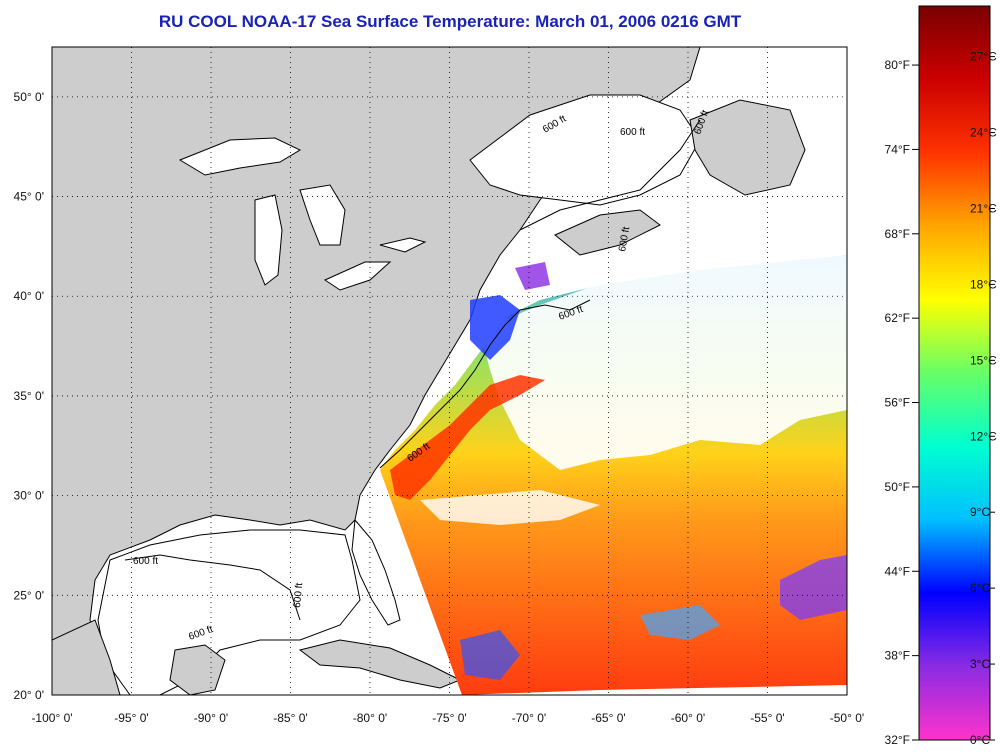 This screenshot has width=1008, height=754. What do you see at coordinates (680, 622) in the screenshot?
I see `cool-patch` at bounding box center [680, 622].